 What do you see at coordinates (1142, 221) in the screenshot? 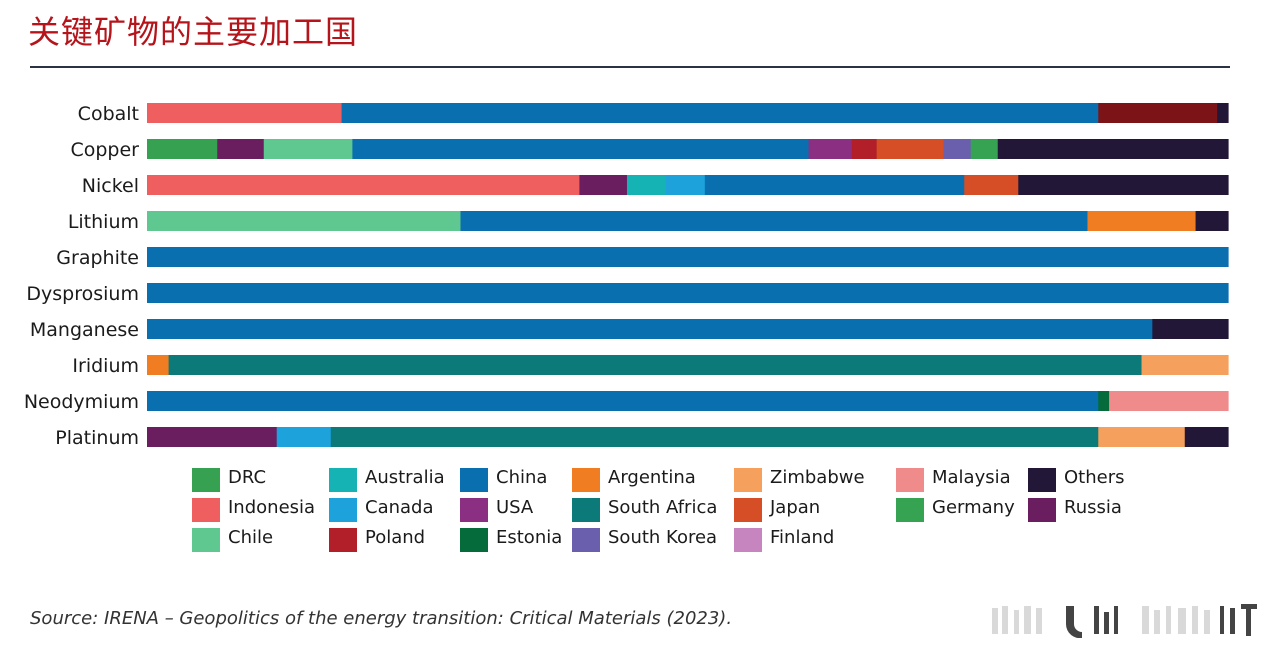
I see `bar-segment-lithium-argentina` at bounding box center [1142, 221].